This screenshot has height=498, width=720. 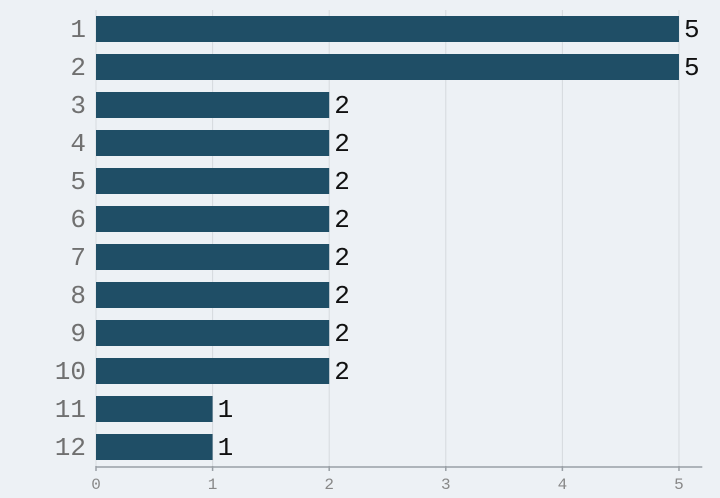 What do you see at coordinates (213, 485) in the screenshot?
I see `x-tick-label: 1` at bounding box center [213, 485].